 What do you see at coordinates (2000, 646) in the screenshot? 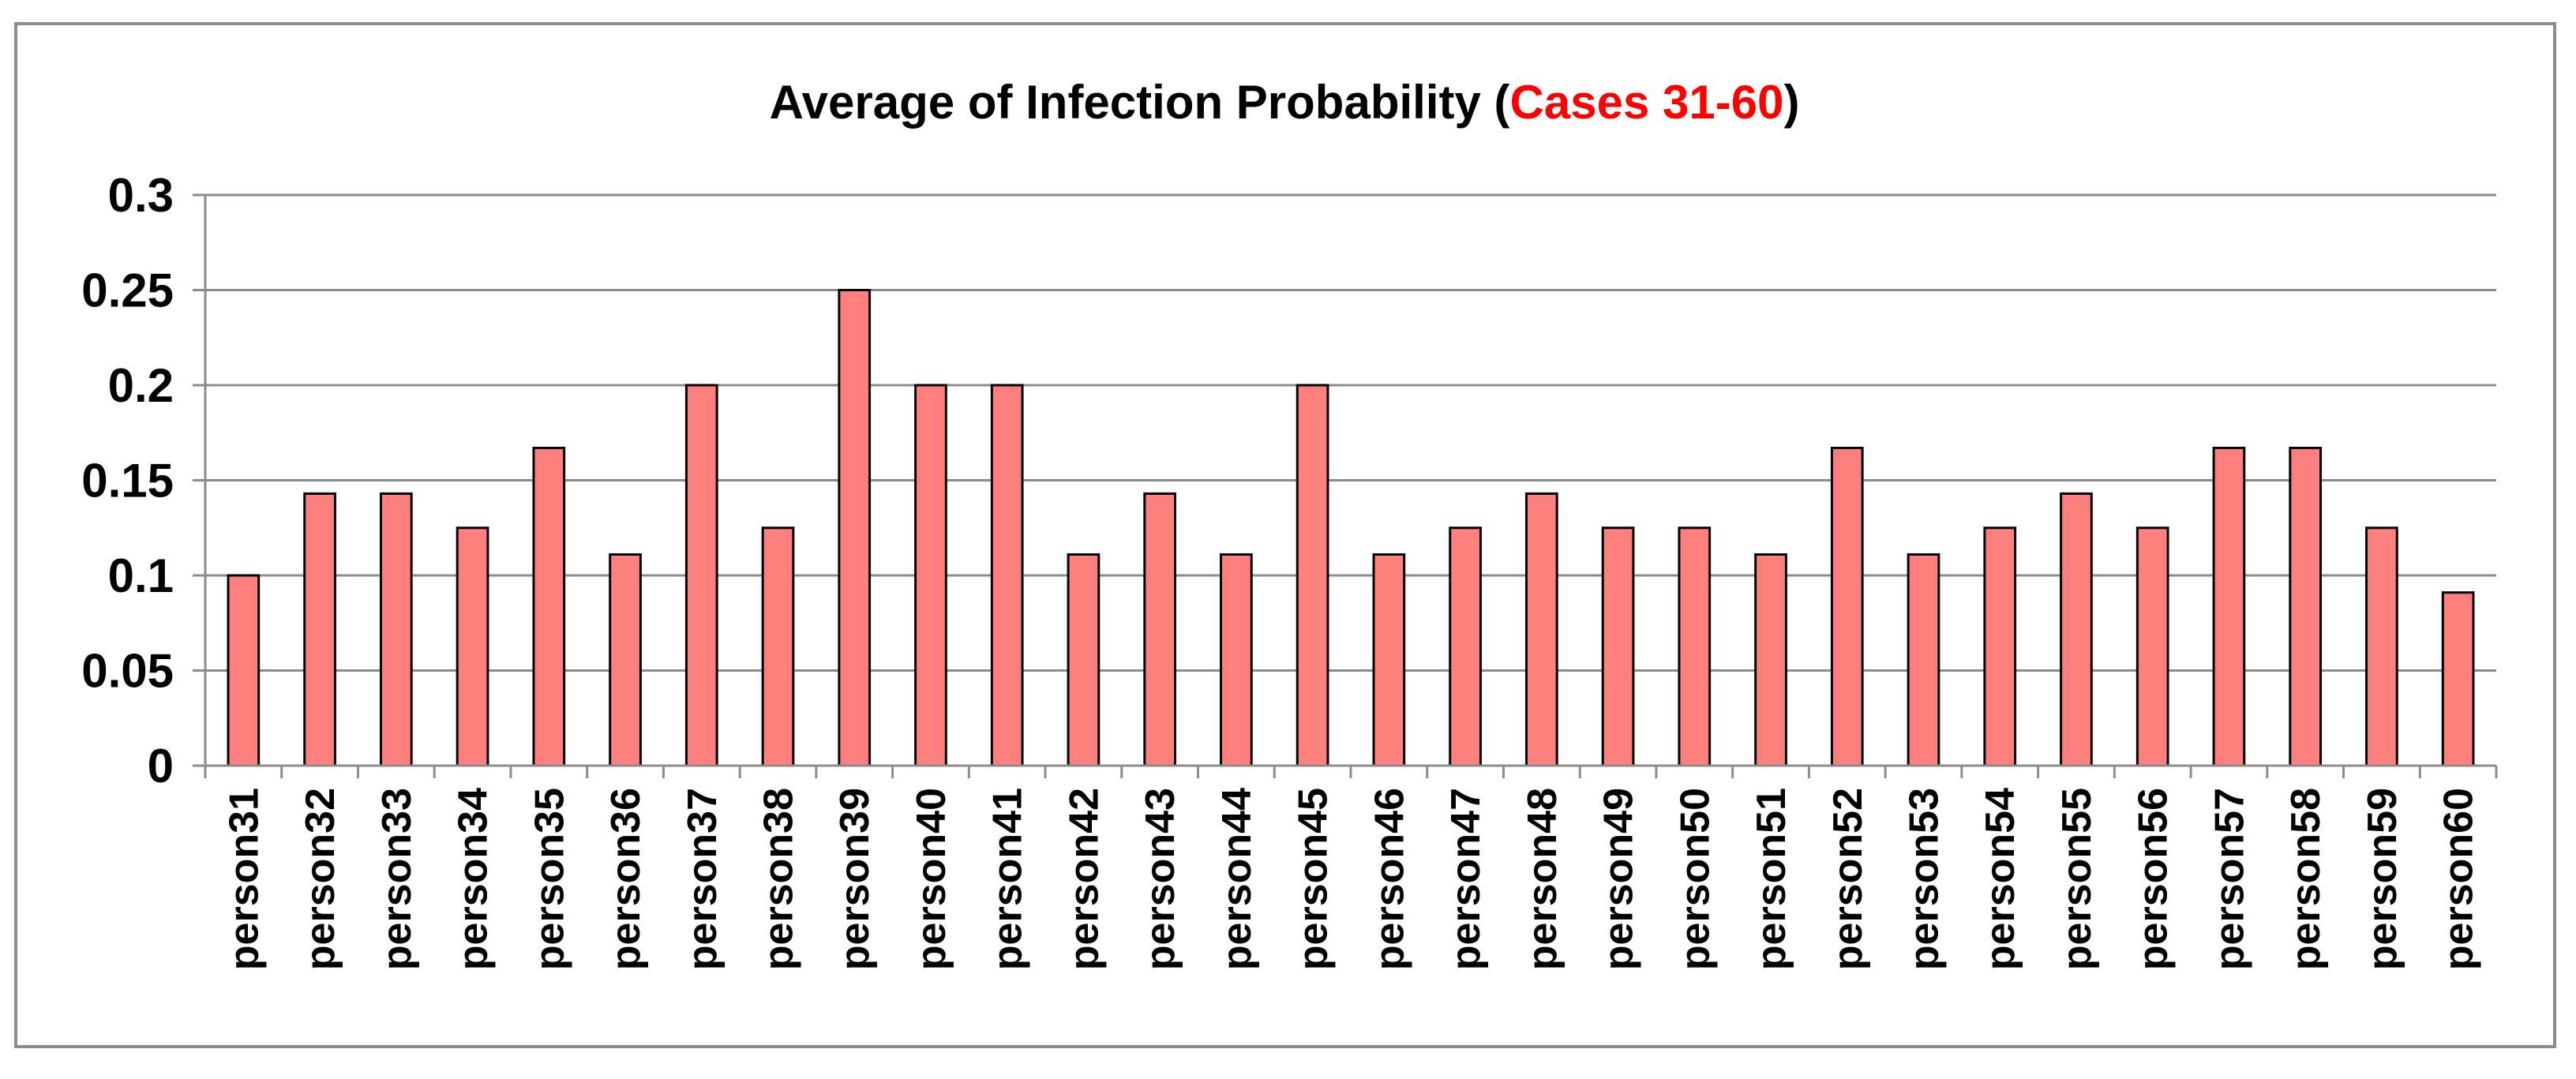
I see `bar-person54` at bounding box center [2000, 646].